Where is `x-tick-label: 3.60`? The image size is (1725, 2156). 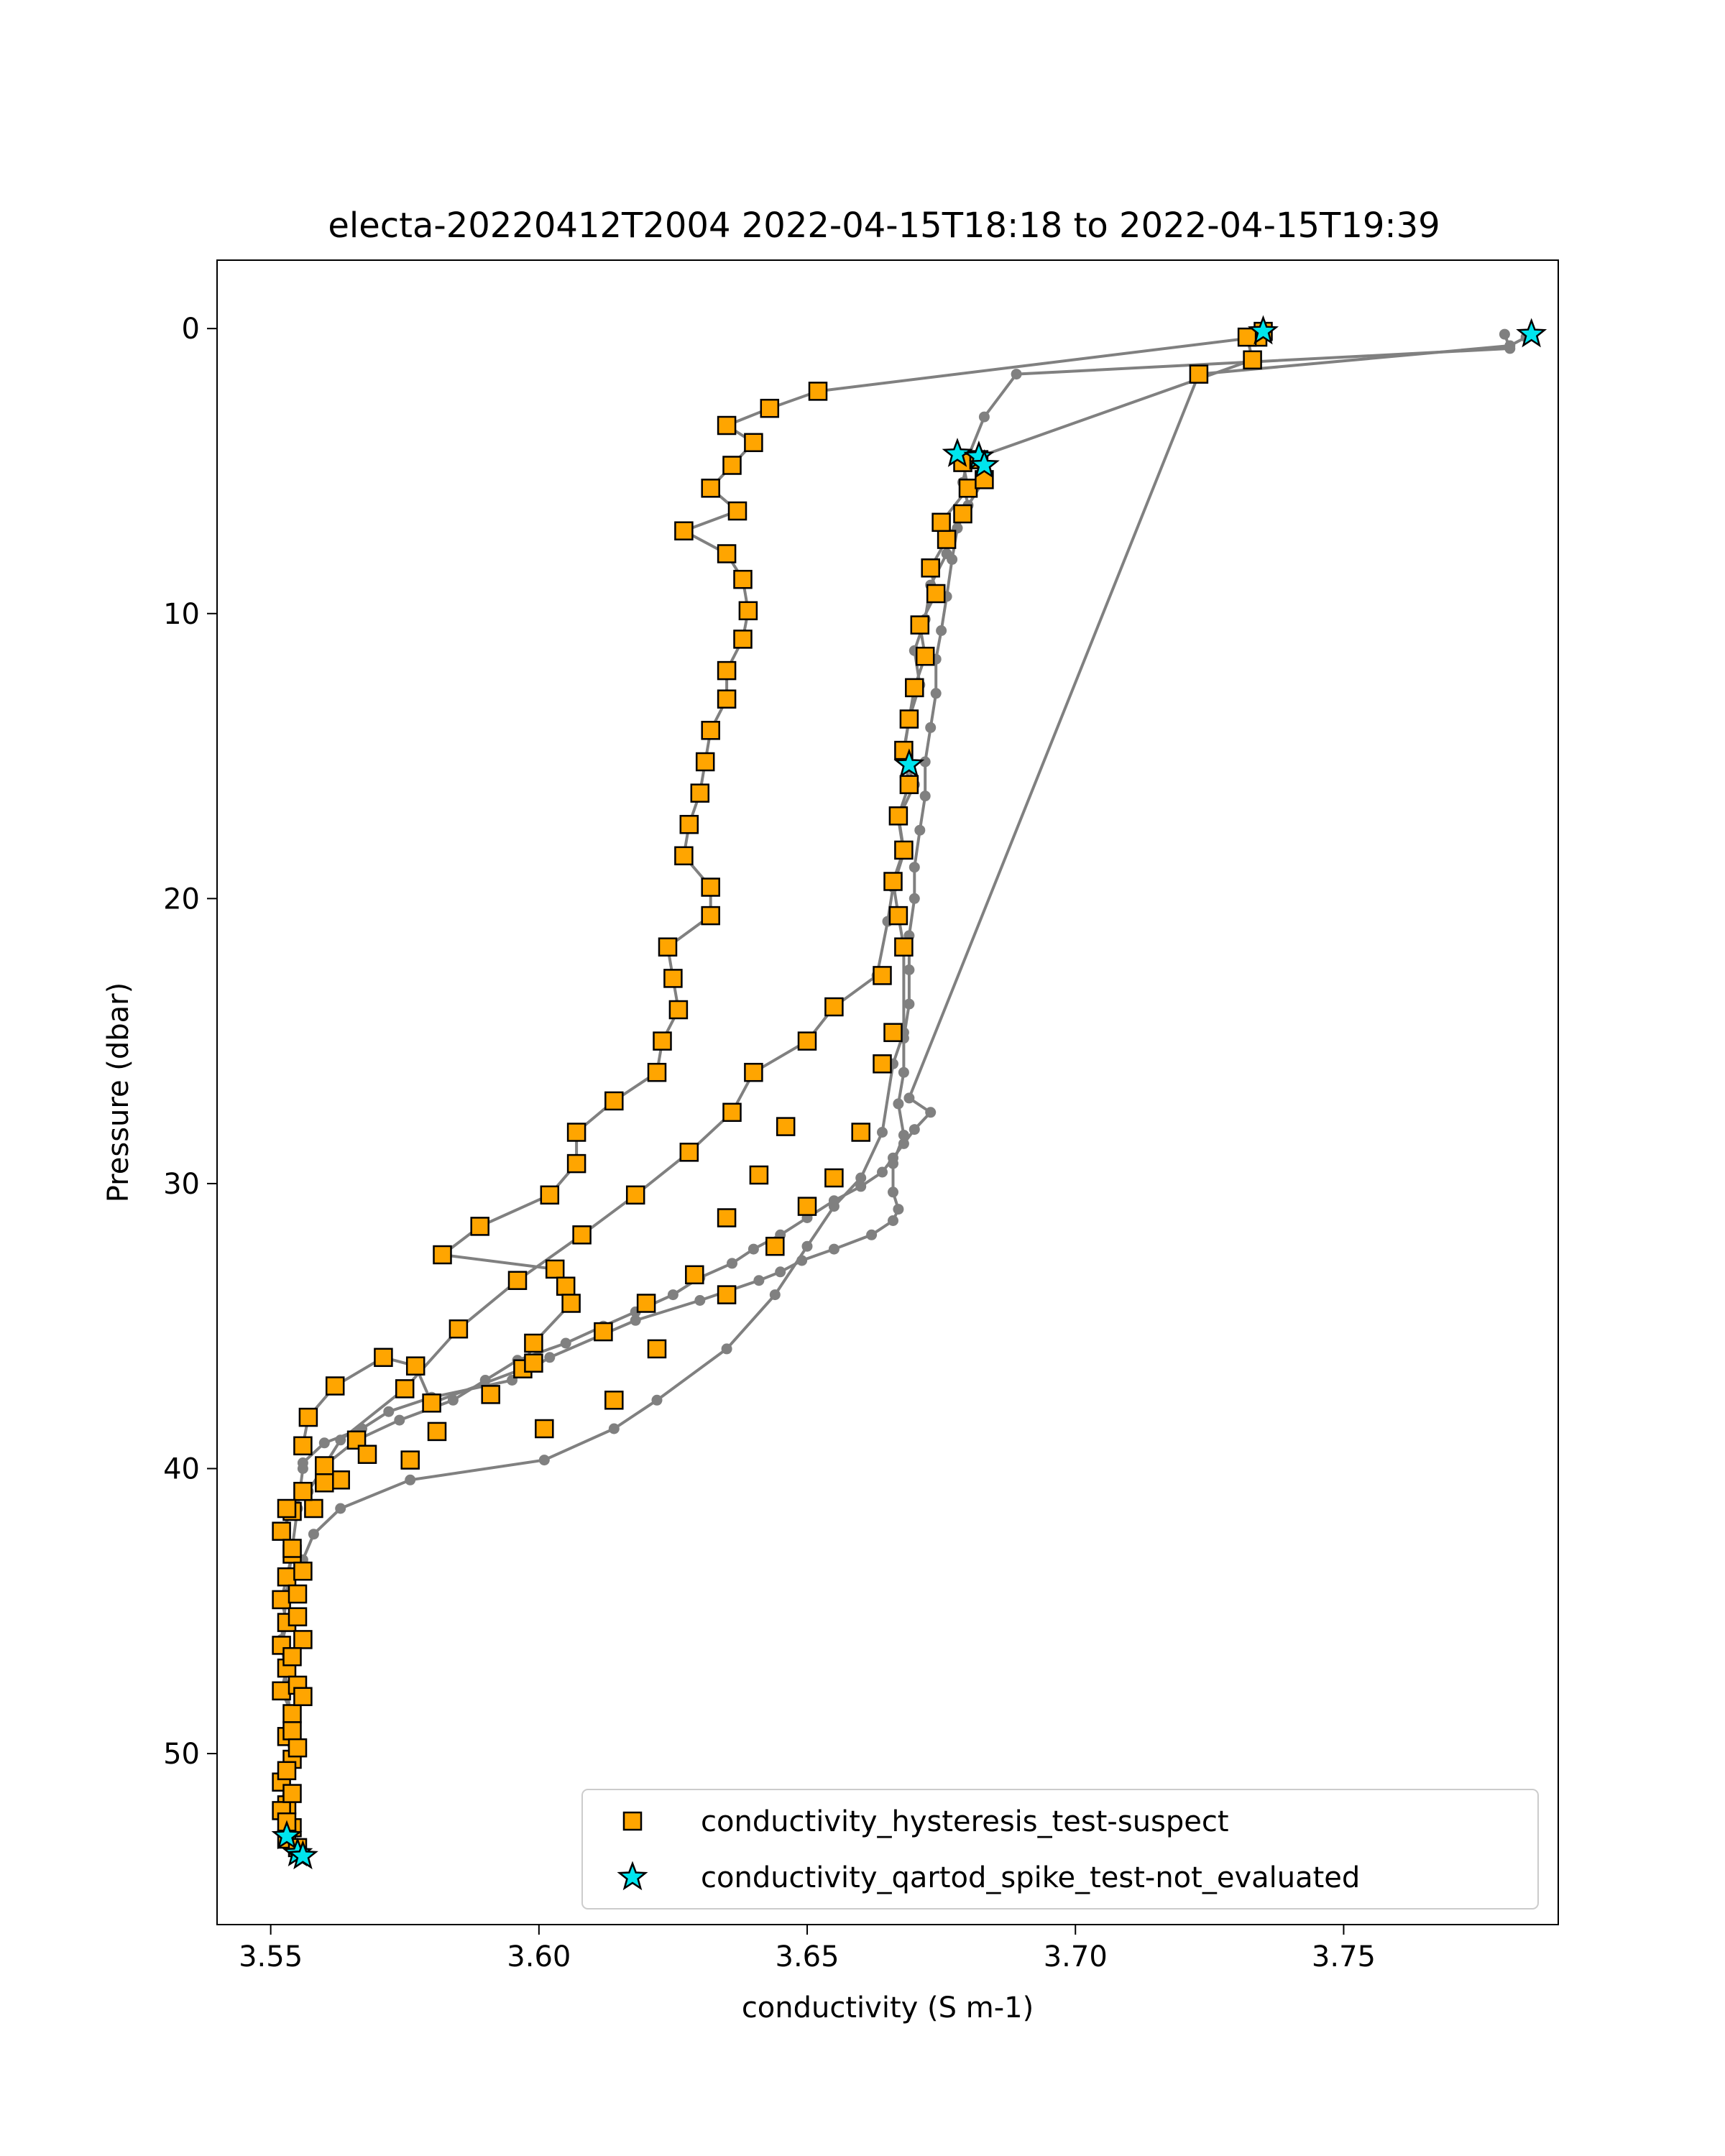
x-tick-label: 3.60 is located at coordinates (539, 1957).